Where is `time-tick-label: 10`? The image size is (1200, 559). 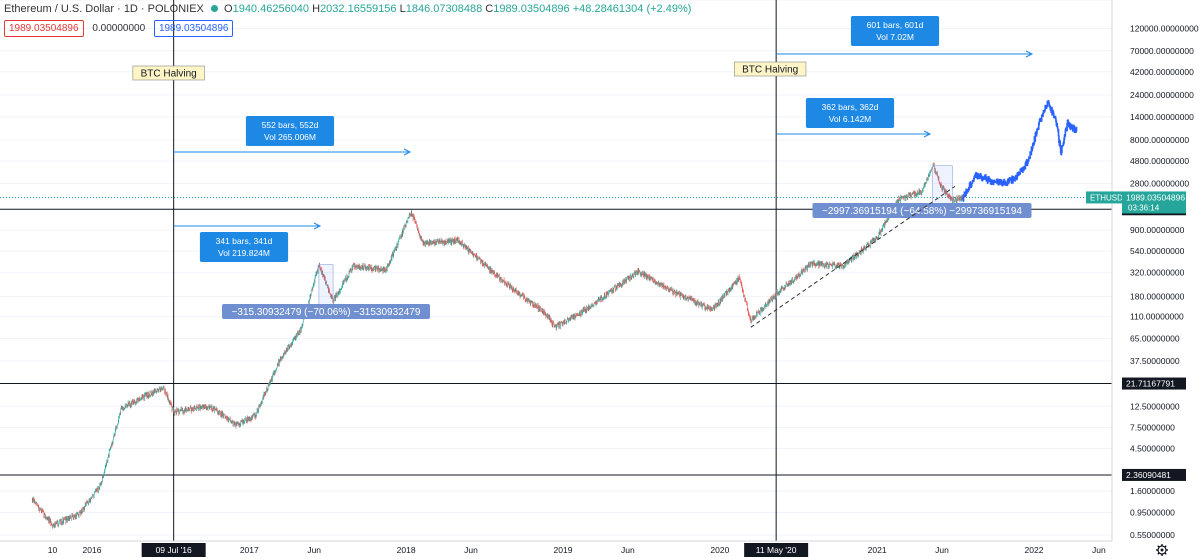 time-tick-label: 10 is located at coordinates (53, 550).